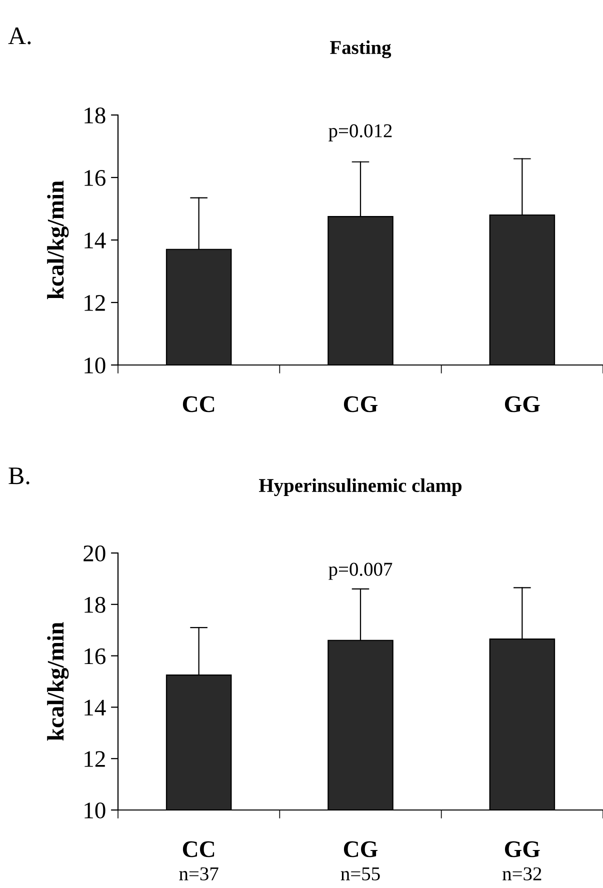  What do you see at coordinates (360, 571) in the screenshot?
I see `annotation: p=0.007` at bounding box center [360, 571].